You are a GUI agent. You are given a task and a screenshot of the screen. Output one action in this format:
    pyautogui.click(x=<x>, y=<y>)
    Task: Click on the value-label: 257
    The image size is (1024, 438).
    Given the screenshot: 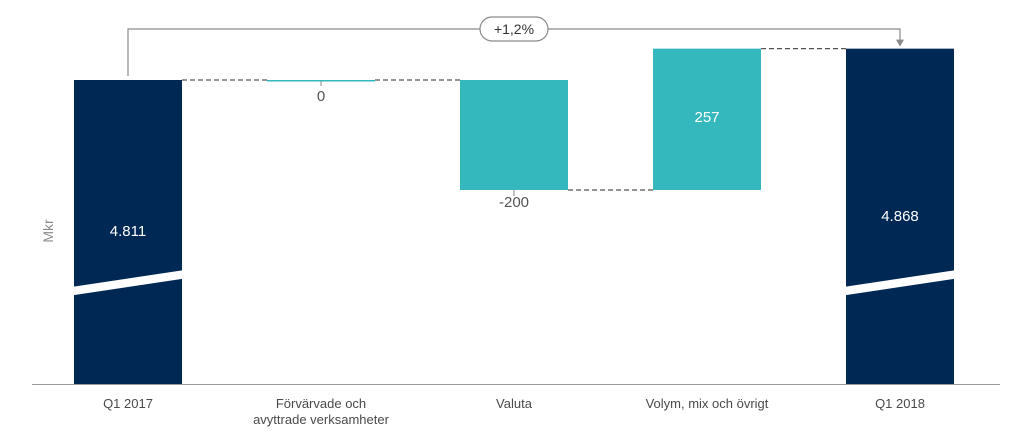 What is the action you would take?
    pyautogui.click(x=706, y=117)
    